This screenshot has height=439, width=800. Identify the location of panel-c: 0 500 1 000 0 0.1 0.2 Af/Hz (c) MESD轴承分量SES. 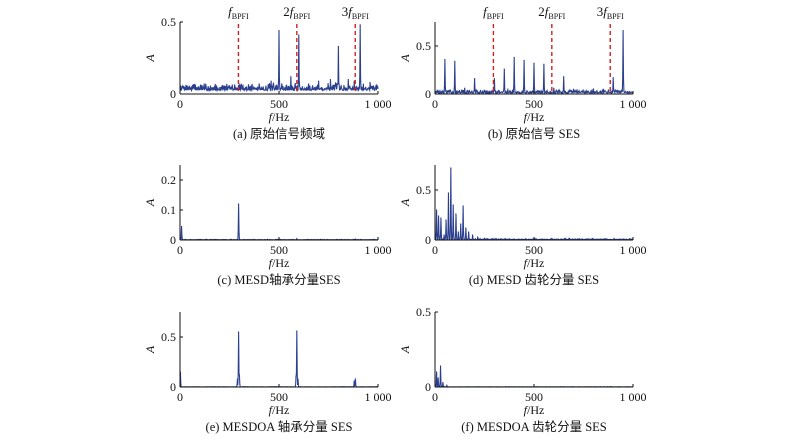
(267, 226).